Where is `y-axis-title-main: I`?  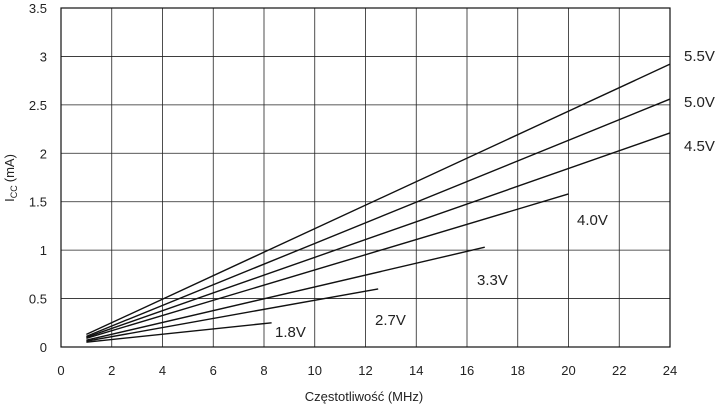 y-axis-title-main: I is located at coordinates (9, 200).